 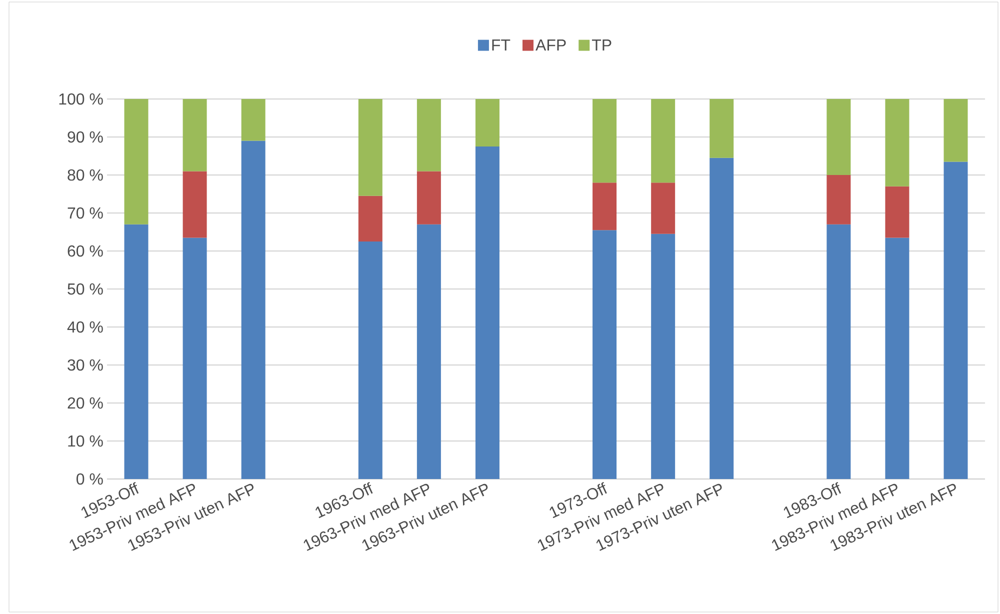 I want to click on y-tick-label: 80 %, so click(x=85, y=175).